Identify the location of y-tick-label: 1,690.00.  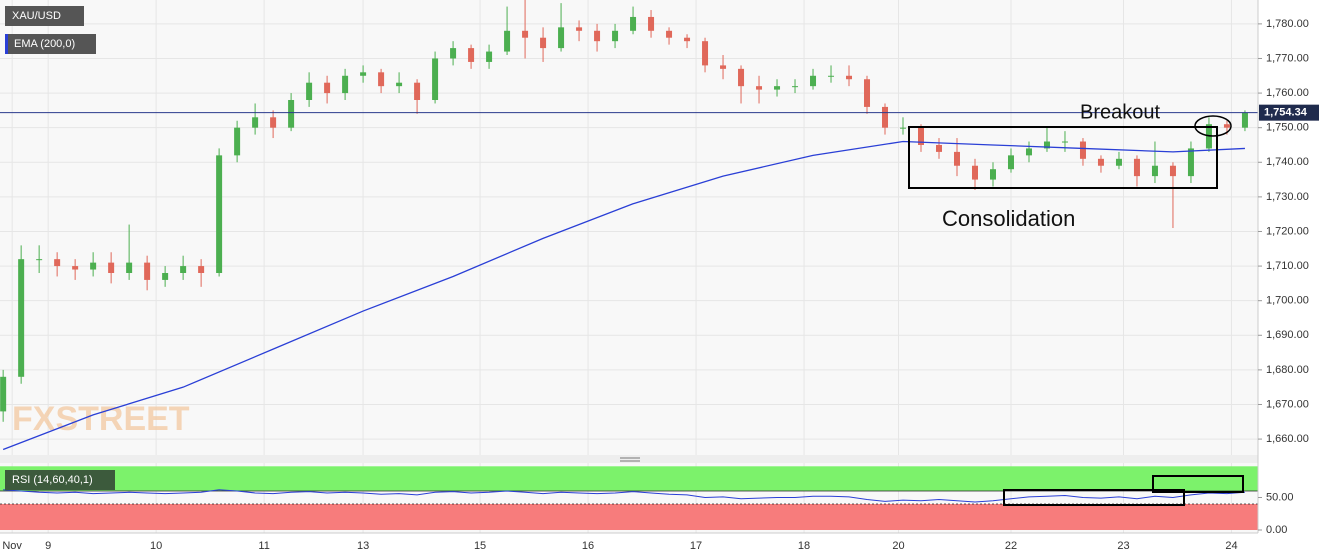
(1287, 335).